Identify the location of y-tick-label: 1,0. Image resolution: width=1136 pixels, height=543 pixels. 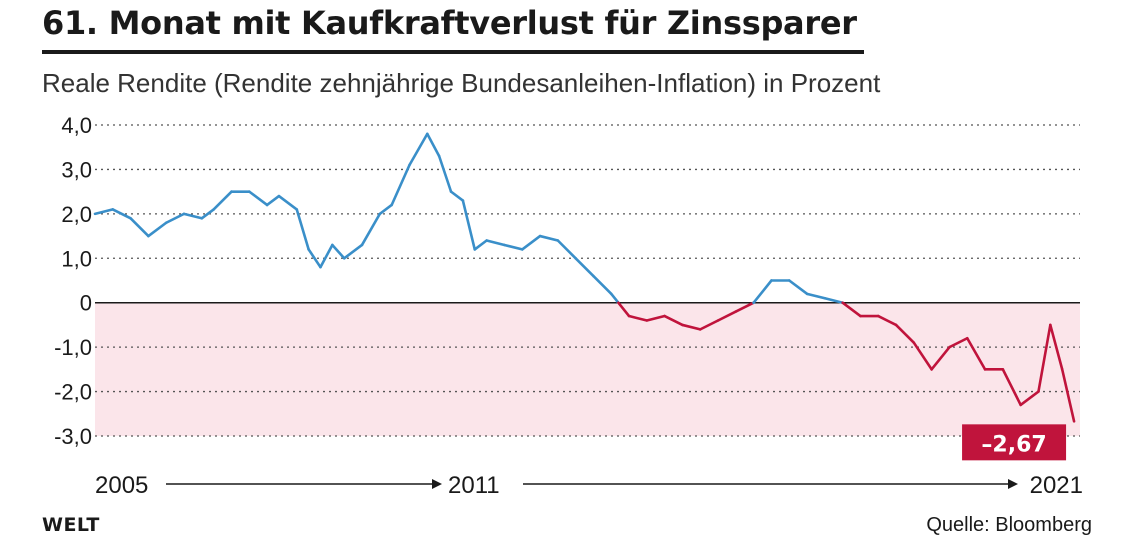
(76, 258).